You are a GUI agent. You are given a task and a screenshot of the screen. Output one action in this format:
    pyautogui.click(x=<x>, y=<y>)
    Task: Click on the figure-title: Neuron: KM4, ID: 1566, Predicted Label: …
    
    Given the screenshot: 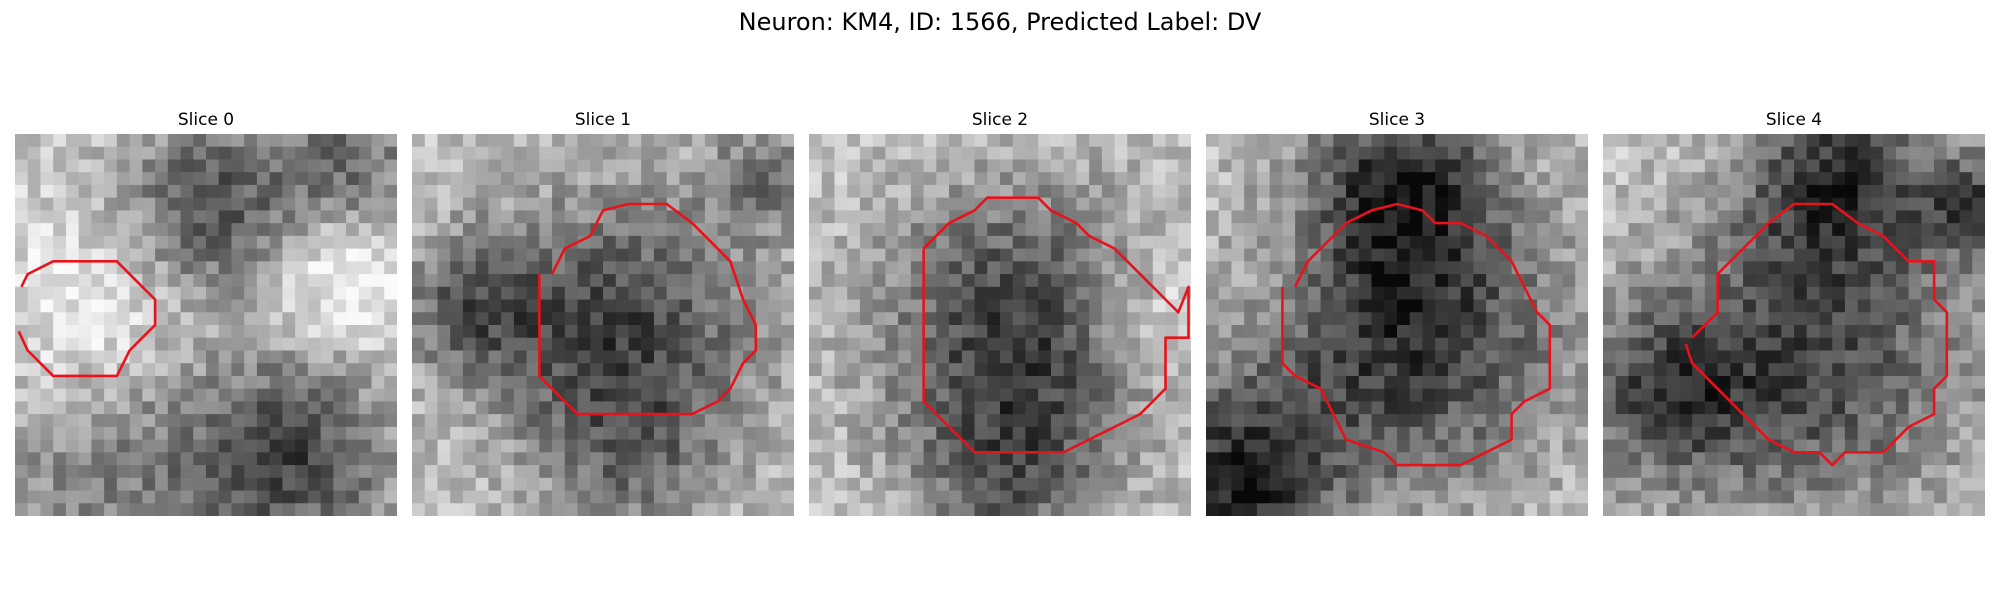 What is the action you would take?
    pyautogui.click(x=1000, y=22)
    